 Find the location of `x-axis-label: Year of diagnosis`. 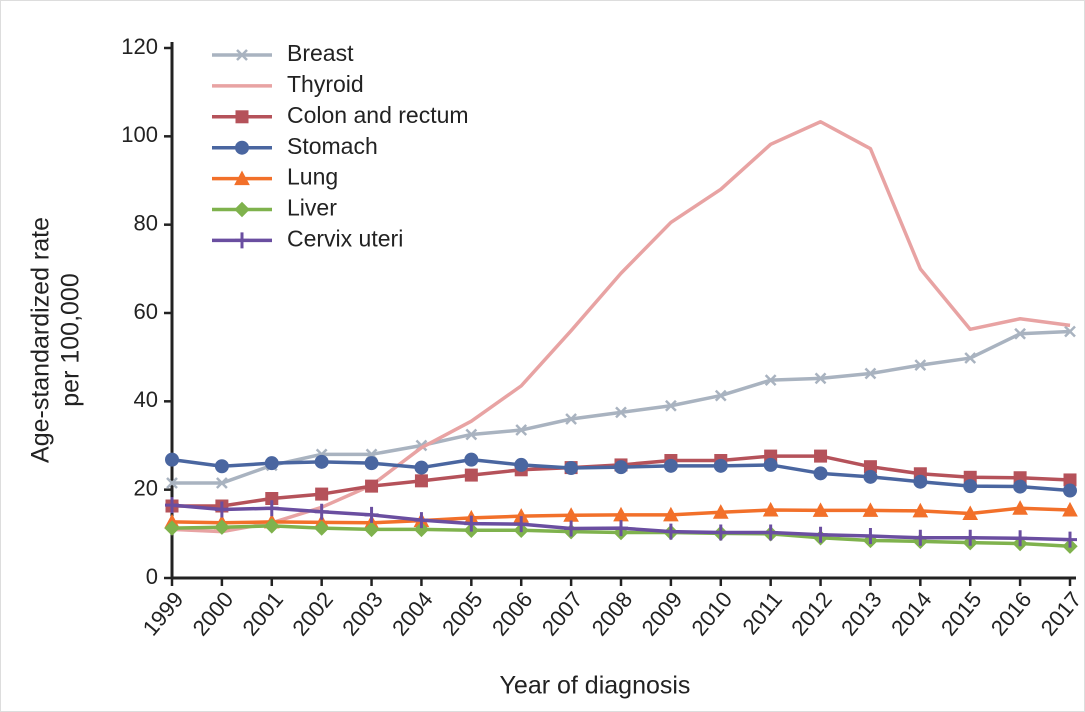

x-axis-label: Year of diagnosis is located at coordinates (595, 686).